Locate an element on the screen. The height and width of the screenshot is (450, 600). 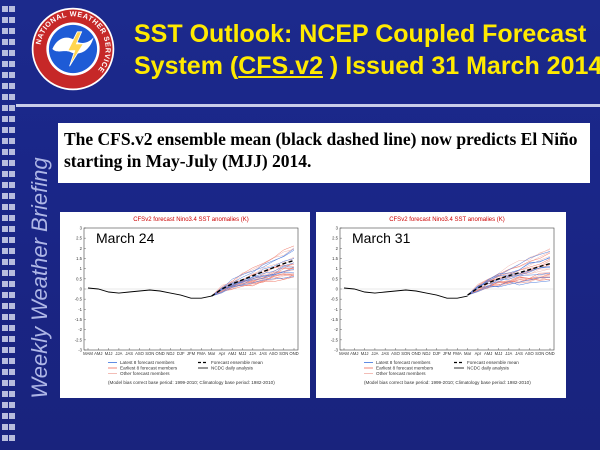
ncdc-analysis-line is located at coordinates (149, 293).